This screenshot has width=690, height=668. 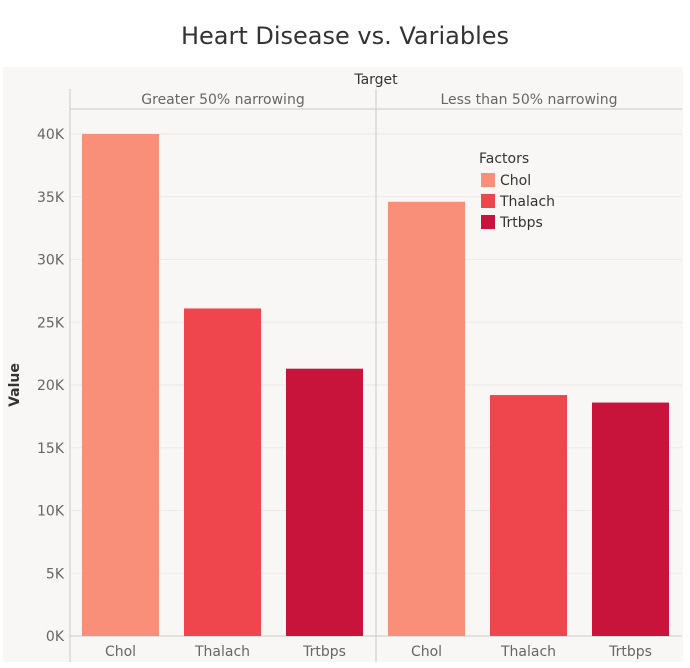 I want to click on y-tick-label: 40K, so click(x=51, y=135).